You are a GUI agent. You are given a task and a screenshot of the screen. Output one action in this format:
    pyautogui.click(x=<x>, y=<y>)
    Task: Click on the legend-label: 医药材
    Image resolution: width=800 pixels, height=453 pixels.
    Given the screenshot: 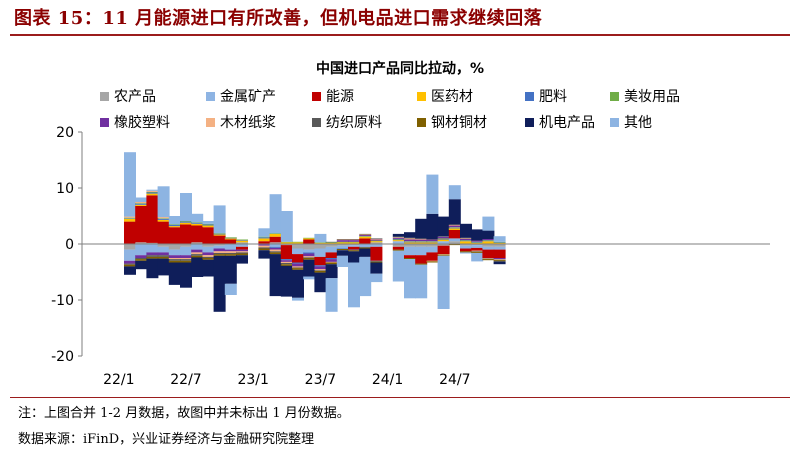 What is the action you would take?
    pyautogui.click(x=452, y=97)
    